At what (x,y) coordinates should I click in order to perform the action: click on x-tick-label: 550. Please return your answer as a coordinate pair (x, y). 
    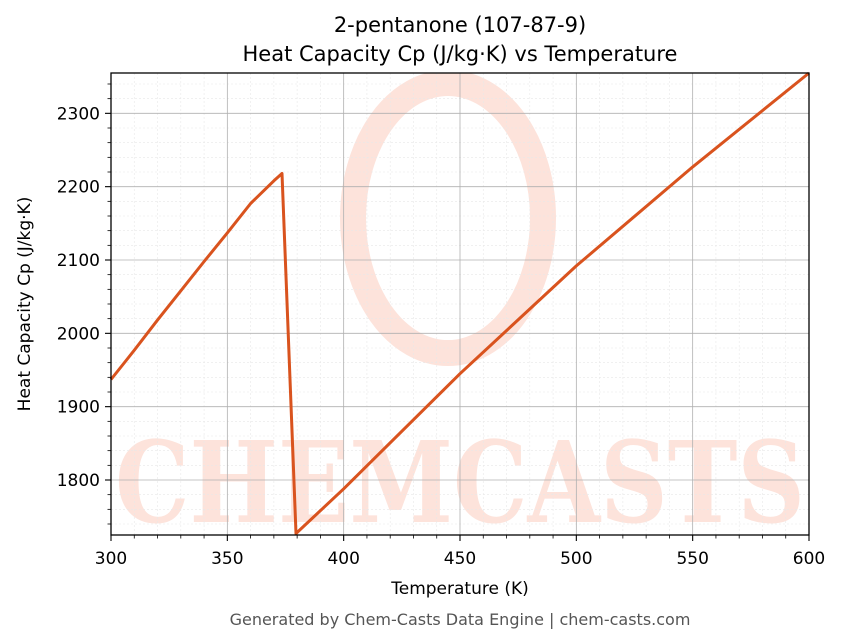
    Looking at the image, I should click on (692, 559).